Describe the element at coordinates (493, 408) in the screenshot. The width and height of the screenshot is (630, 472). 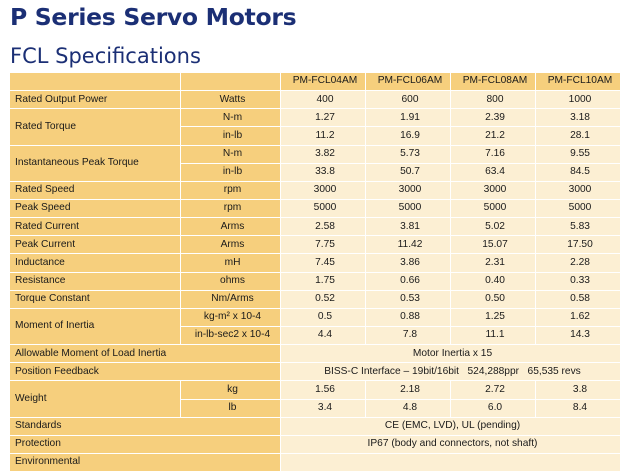
I see `value-cell: 6.0` at that location.